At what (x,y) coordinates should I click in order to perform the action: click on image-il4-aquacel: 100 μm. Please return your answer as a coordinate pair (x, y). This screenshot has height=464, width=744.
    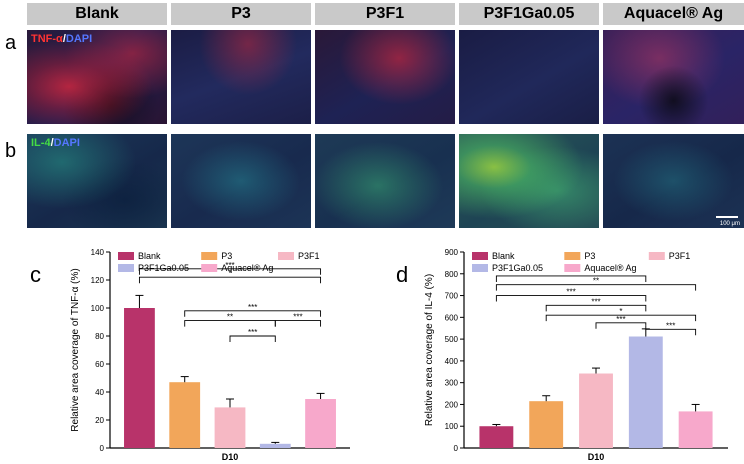
    Looking at the image, I should click on (673, 181).